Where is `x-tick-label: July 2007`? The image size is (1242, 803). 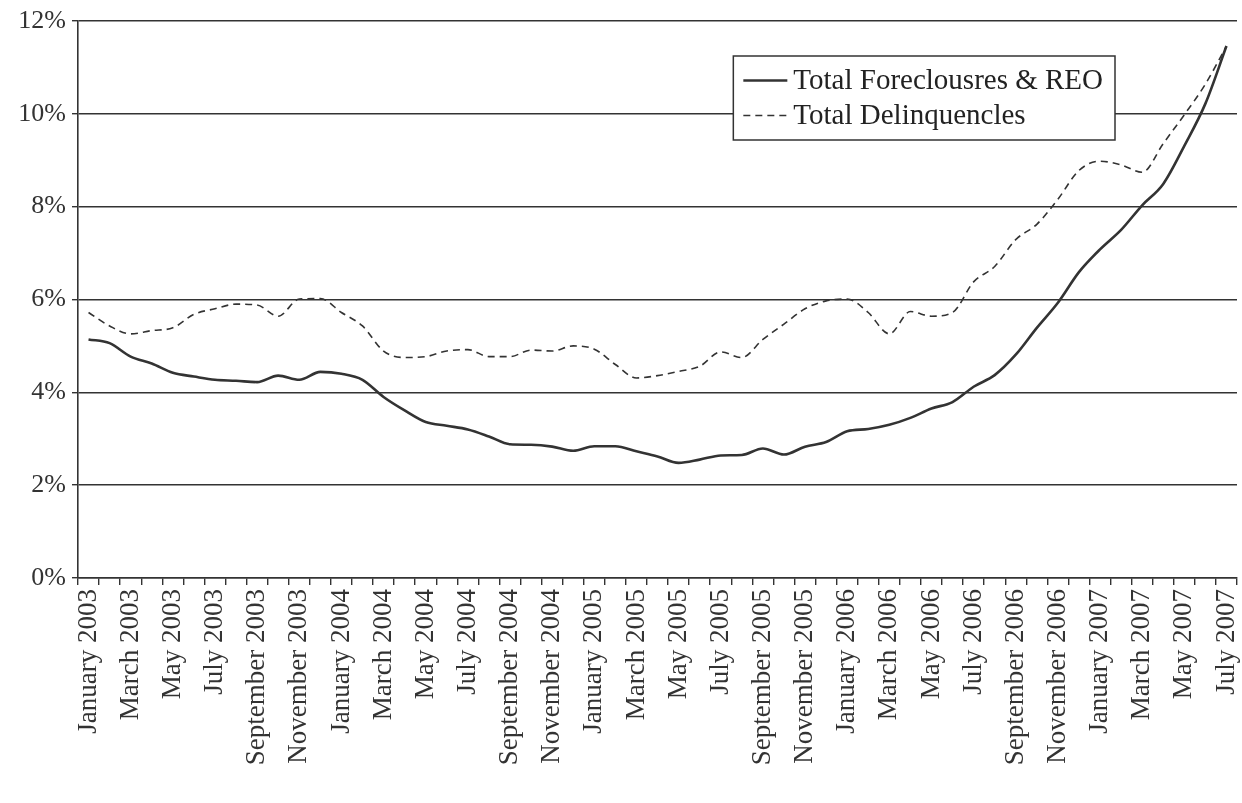
x-tick-label: July 2007 is located at coordinates (1224, 642).